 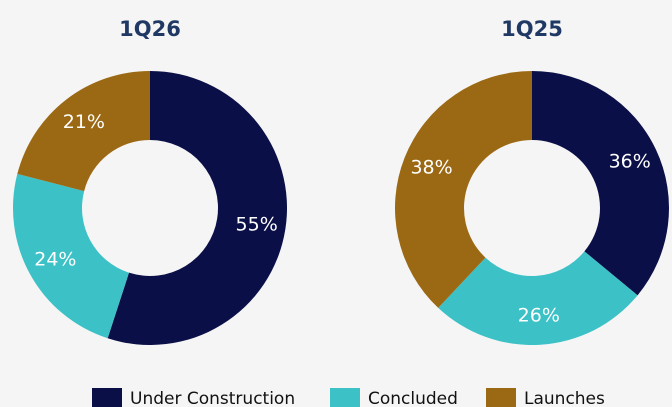 I want to click on chart-title: 1Q25, so click(x=532, y=29).